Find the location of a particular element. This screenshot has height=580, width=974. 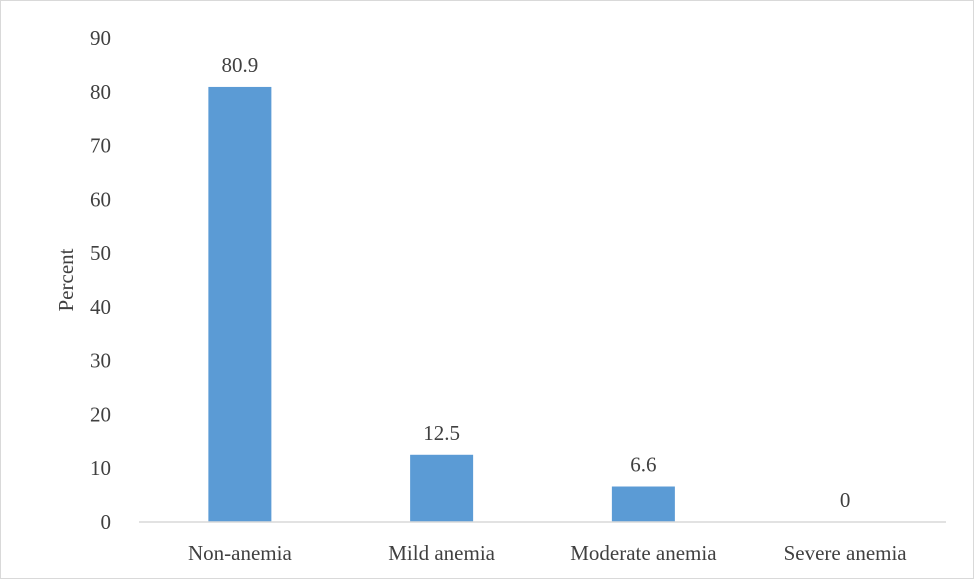

category-label: Severe anemia is located at coordinates (846, 553).